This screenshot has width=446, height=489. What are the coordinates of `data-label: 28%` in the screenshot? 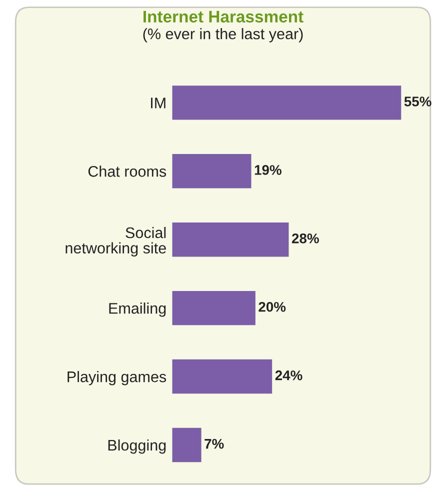 It's located at (305, 239).